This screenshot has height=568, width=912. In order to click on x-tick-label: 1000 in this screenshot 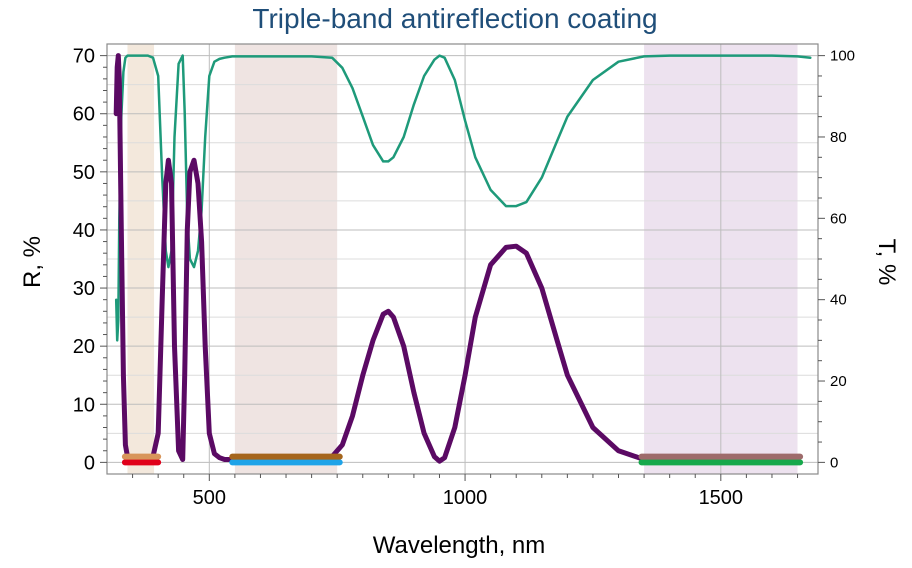, I will do `click(465, 498)`.